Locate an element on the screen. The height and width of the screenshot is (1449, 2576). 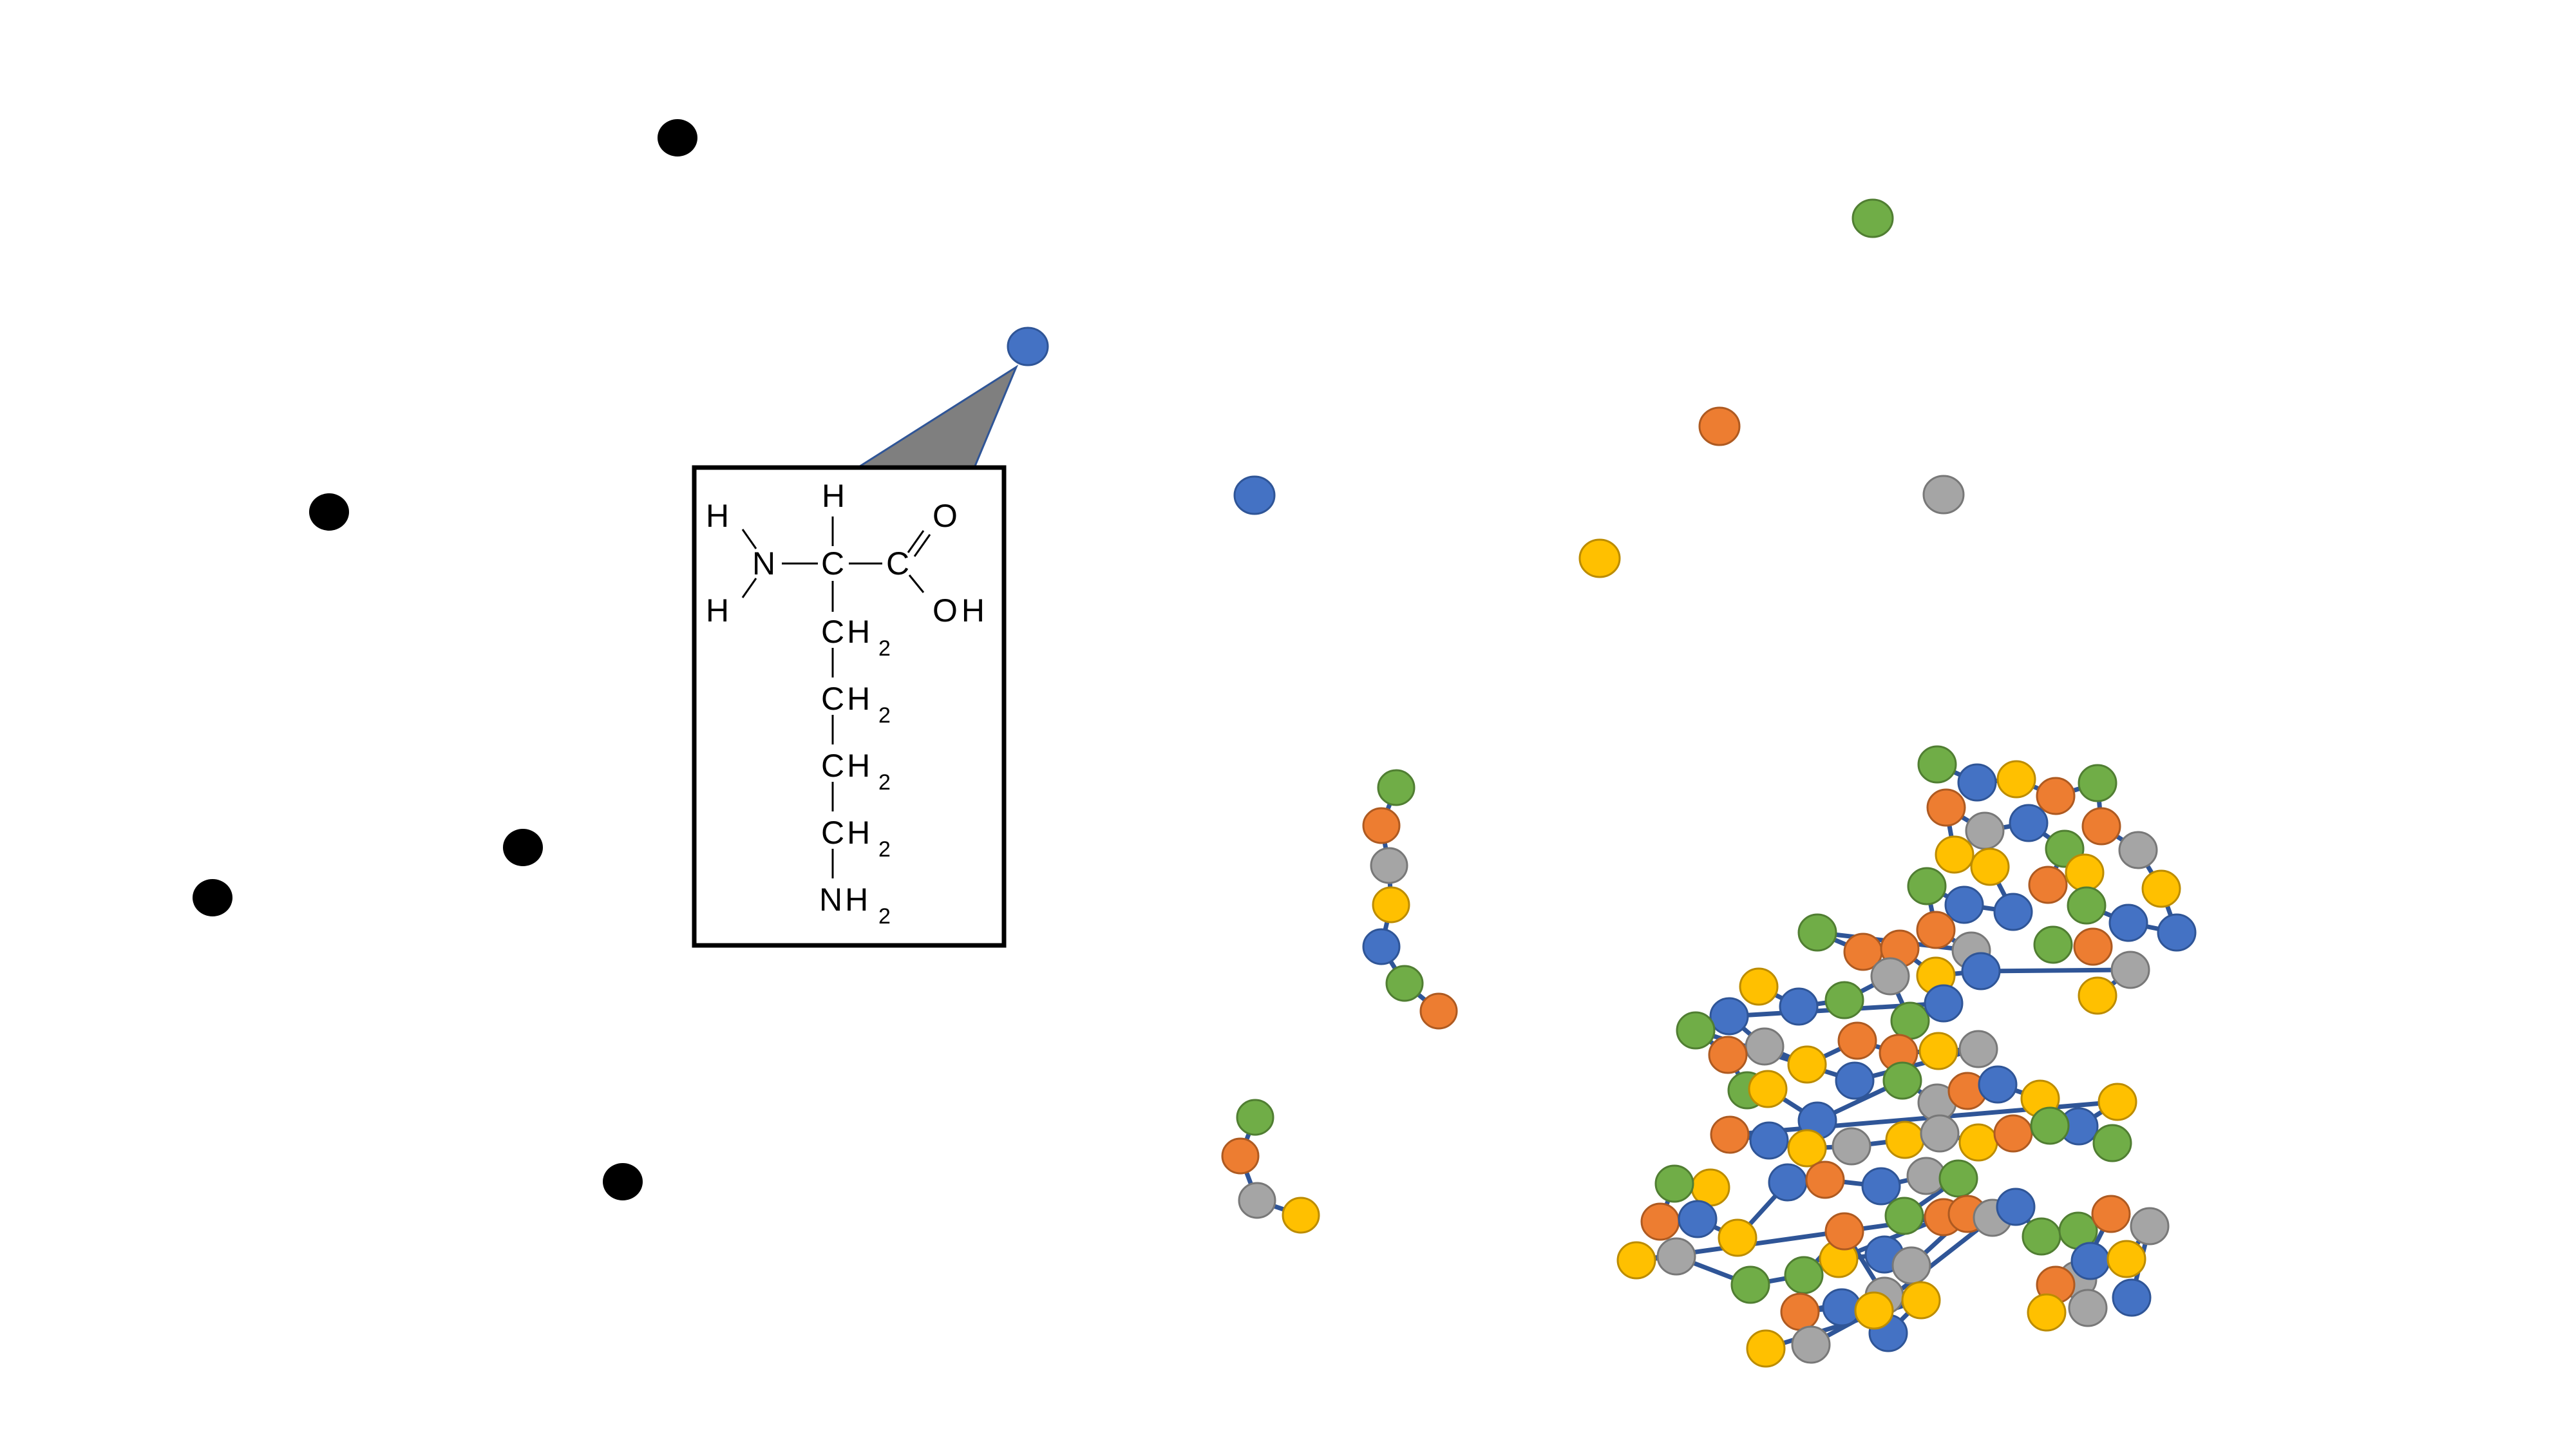
atom-oh: OH is located at coordinates (961, 610).